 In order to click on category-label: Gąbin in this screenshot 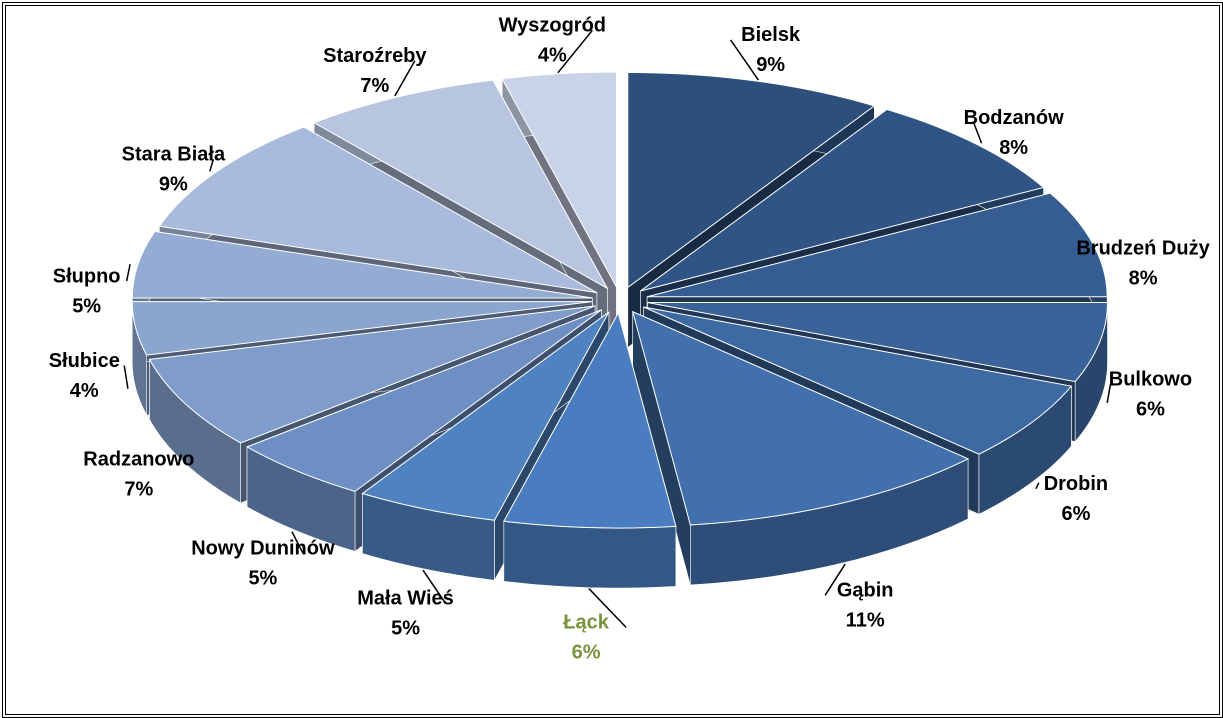, I will do `click(865, 591)`.